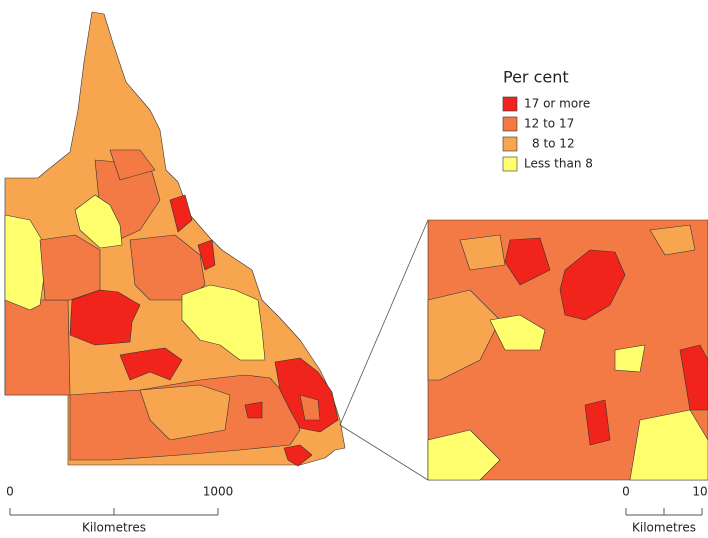  I want to click on legend-label: Less than 8, so click(558, 164).